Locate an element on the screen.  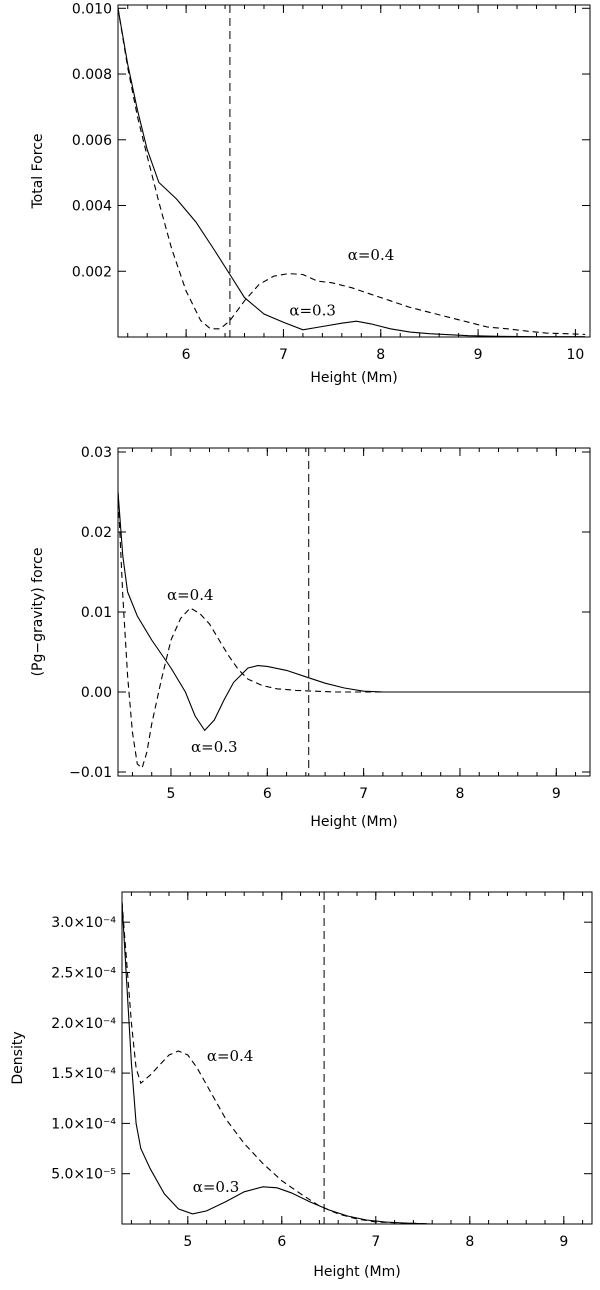
y-tick-label: 0.010 is located at coordinates (92, 9).